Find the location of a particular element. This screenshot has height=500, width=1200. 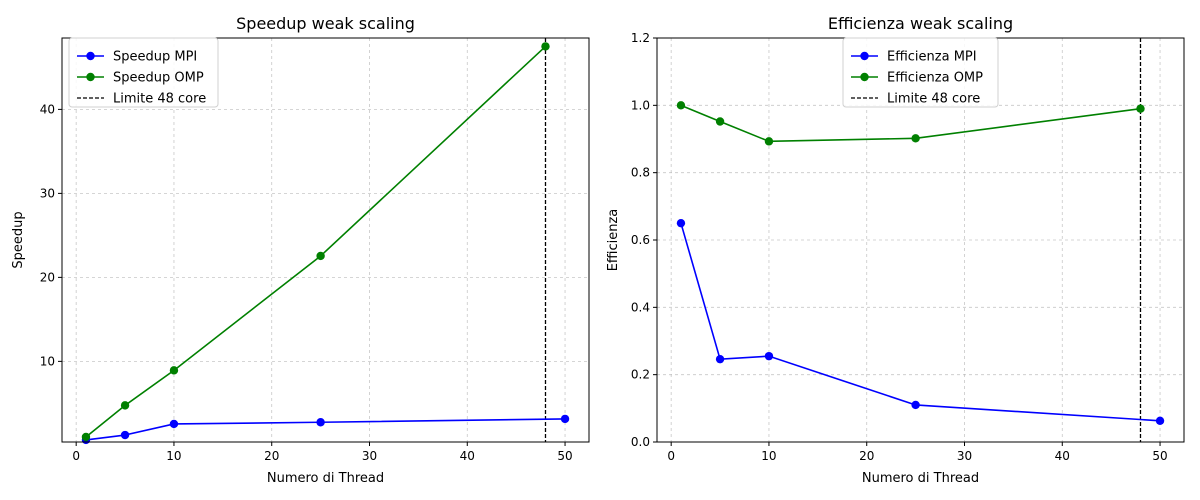

y-axis-label: Speedup is located at coordinates (18, 239).